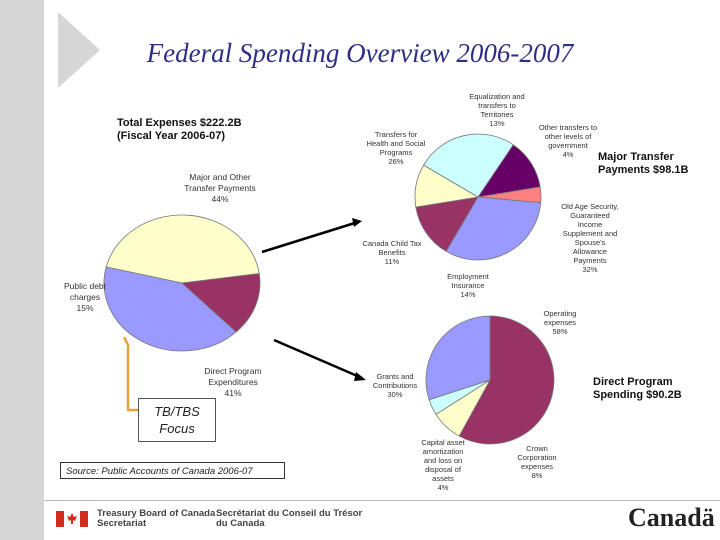  What do you see at coordinates (560, 322) in the screenshot?
I see `label-operating-expenses: Operating expenses 58%` at bounding box center [560, 322].